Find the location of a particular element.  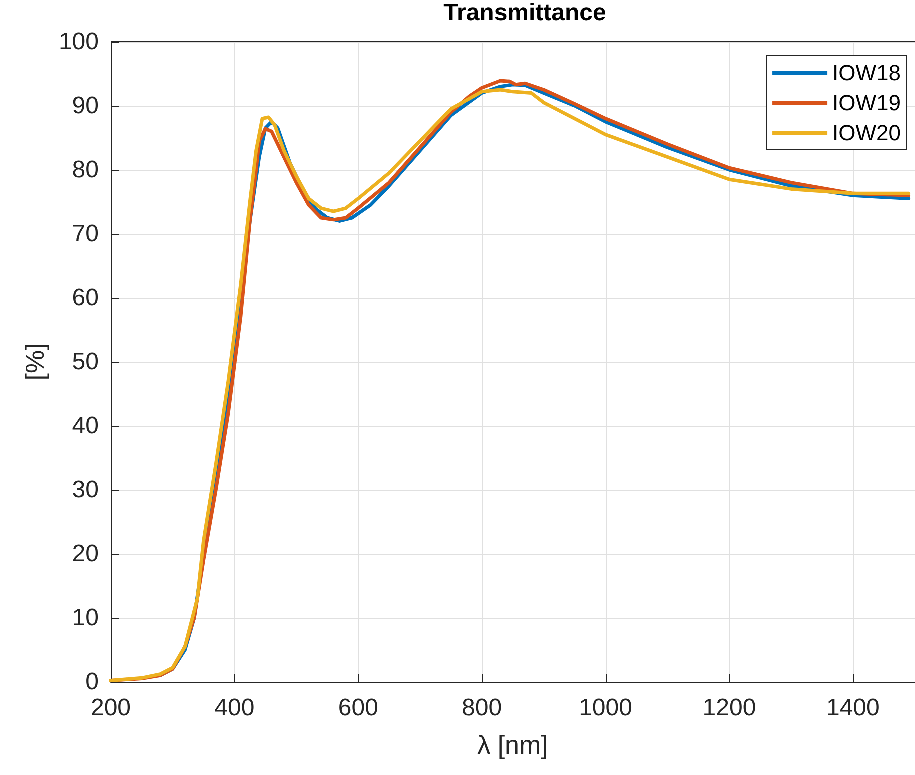

x-tick-label: 600 is located at coordinates (358, 708).